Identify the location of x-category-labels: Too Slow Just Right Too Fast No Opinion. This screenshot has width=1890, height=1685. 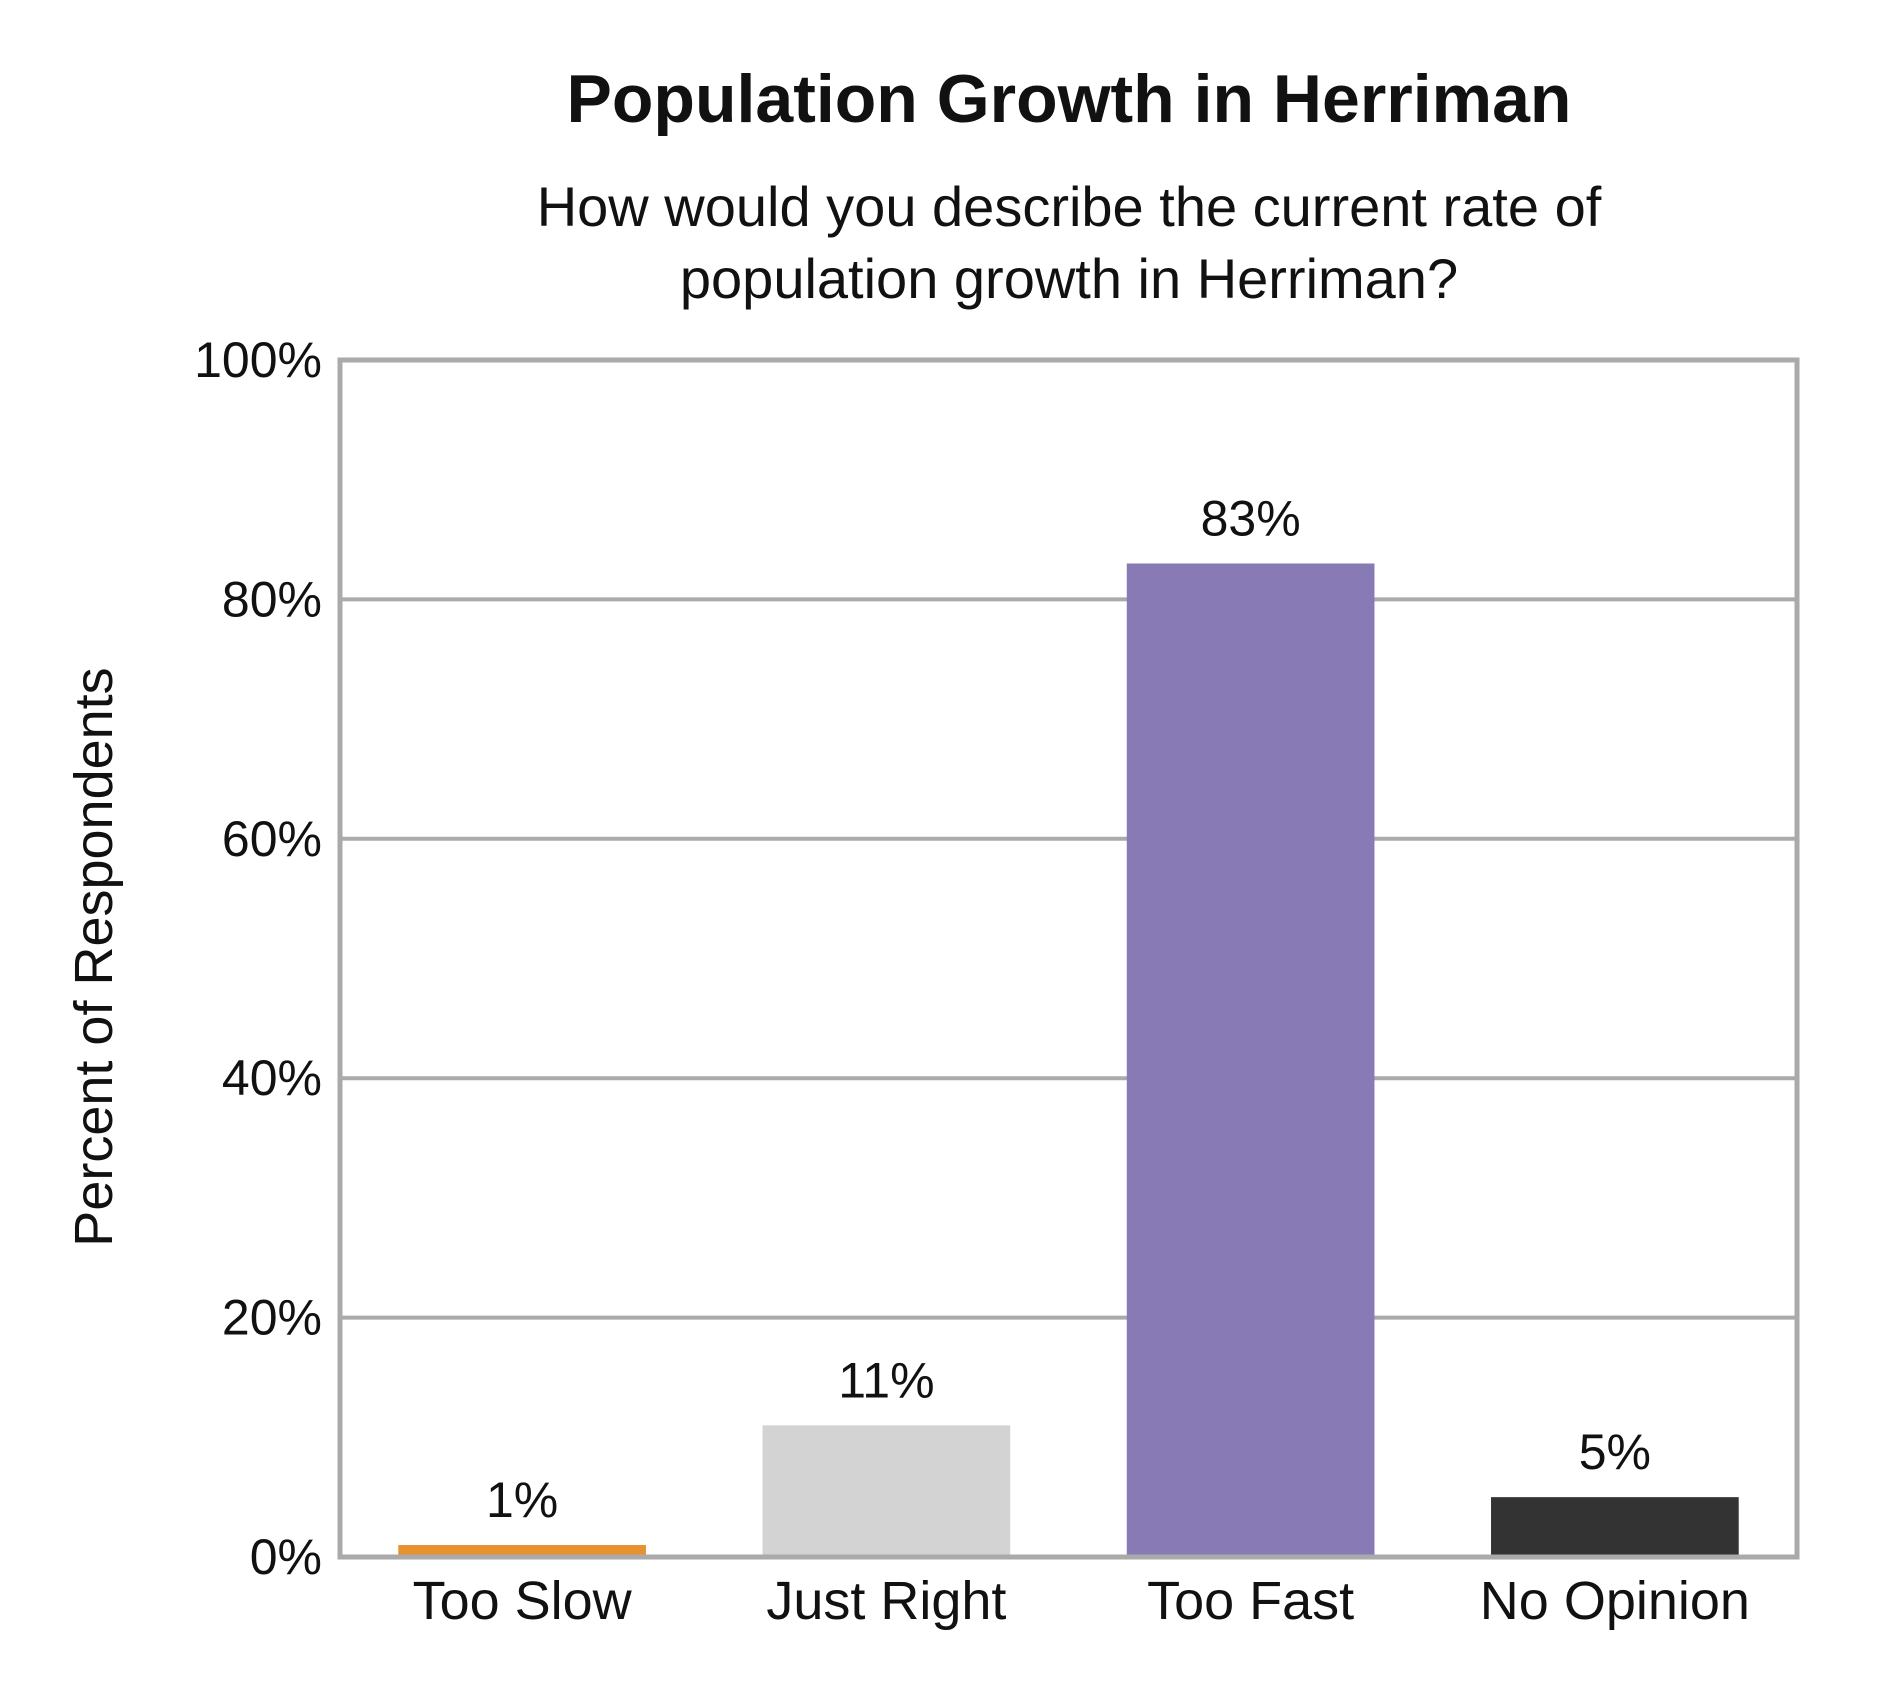
(1081, 1601).